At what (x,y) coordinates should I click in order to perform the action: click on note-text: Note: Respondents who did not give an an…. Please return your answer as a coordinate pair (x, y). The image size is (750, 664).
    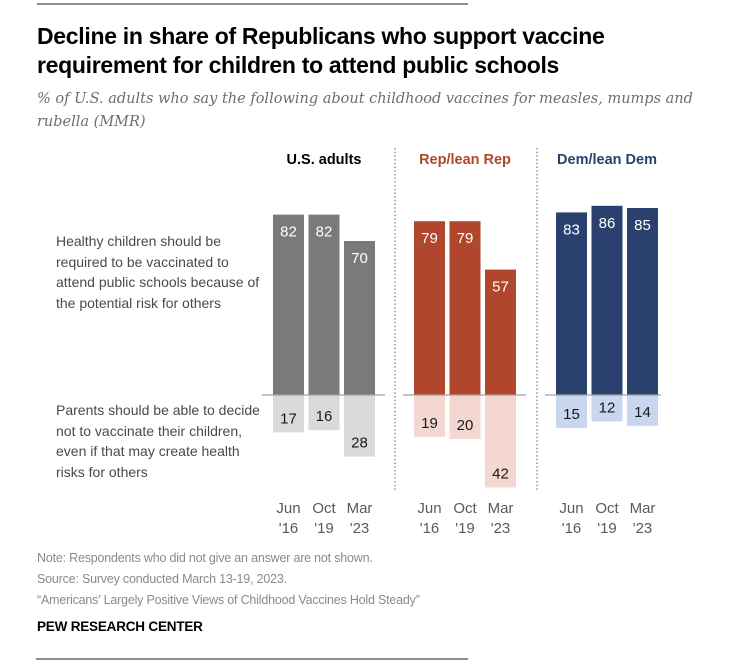
    Looking at the image, I should click on (205, 558).